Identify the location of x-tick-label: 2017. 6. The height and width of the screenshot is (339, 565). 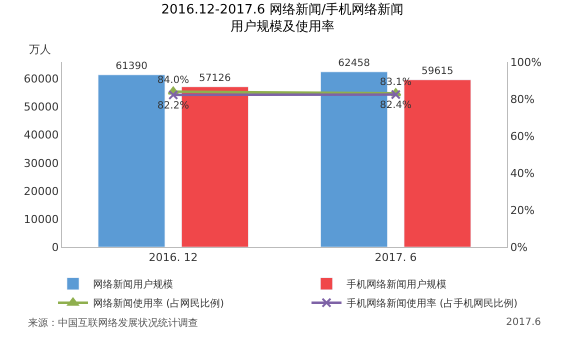
(395, 257).